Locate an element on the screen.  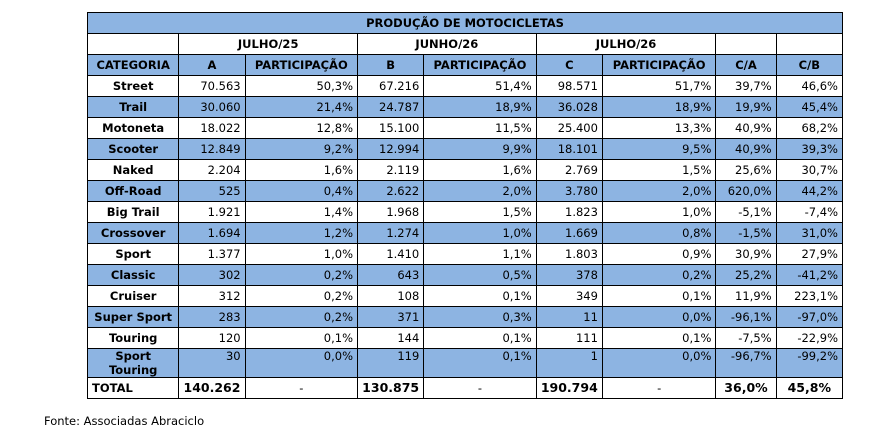
value-c-cell: 25.400 is located at coordinates (569, 128).